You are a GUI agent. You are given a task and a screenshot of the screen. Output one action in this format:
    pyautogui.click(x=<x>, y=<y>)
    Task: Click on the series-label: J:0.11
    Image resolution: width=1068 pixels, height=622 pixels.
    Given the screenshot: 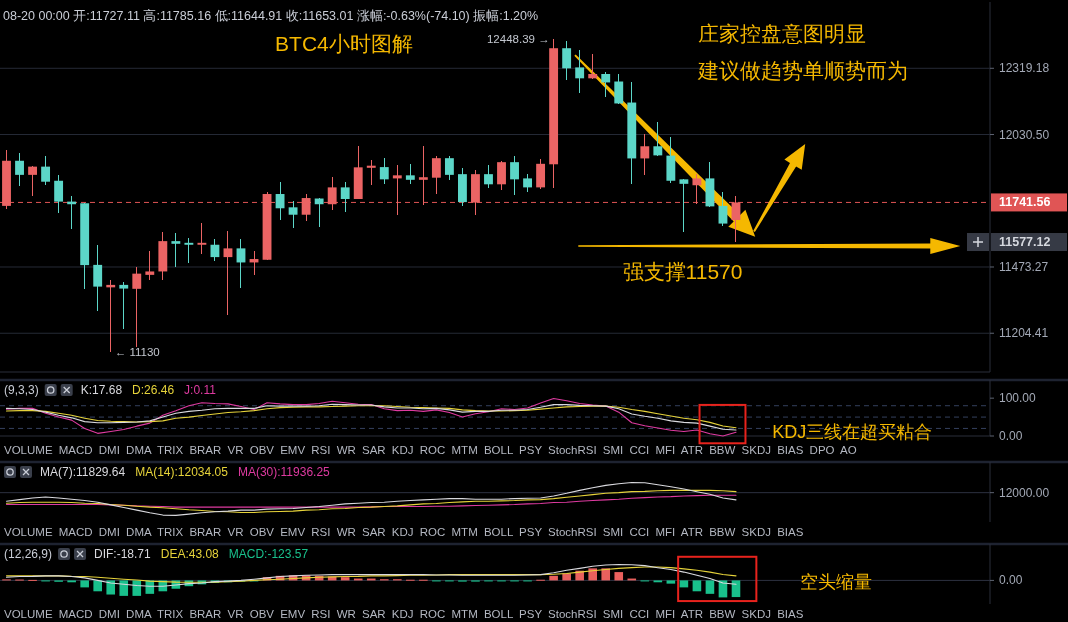 What is the action you would take?
    pyautogui.click(x=200, y=390)
    